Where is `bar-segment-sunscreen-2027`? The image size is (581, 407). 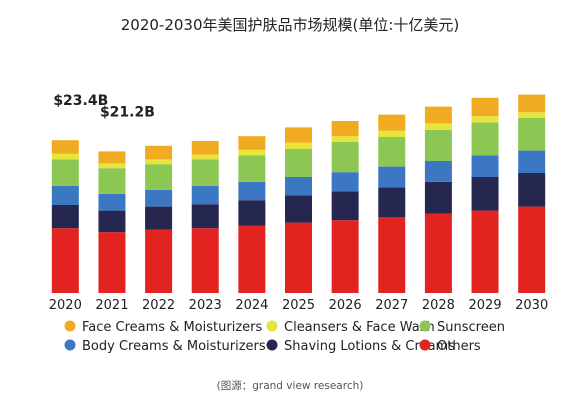 bar-segment-sunscreen-2027 is located at coordinates (392, 152).